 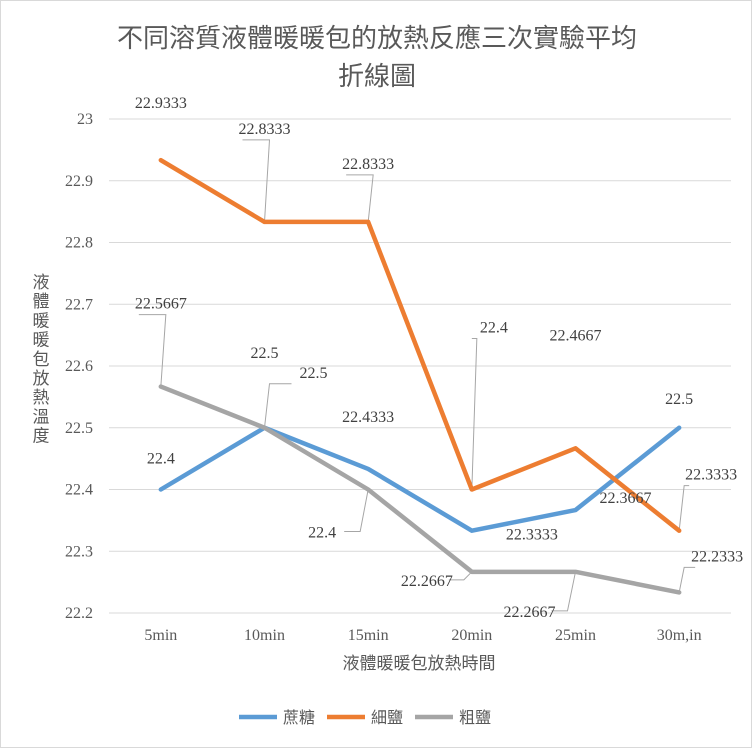 What do you see at coordinates (79, 428) in the screenshot?
I see `y-tick-label: 22.5` at bounding box center [79, 428].